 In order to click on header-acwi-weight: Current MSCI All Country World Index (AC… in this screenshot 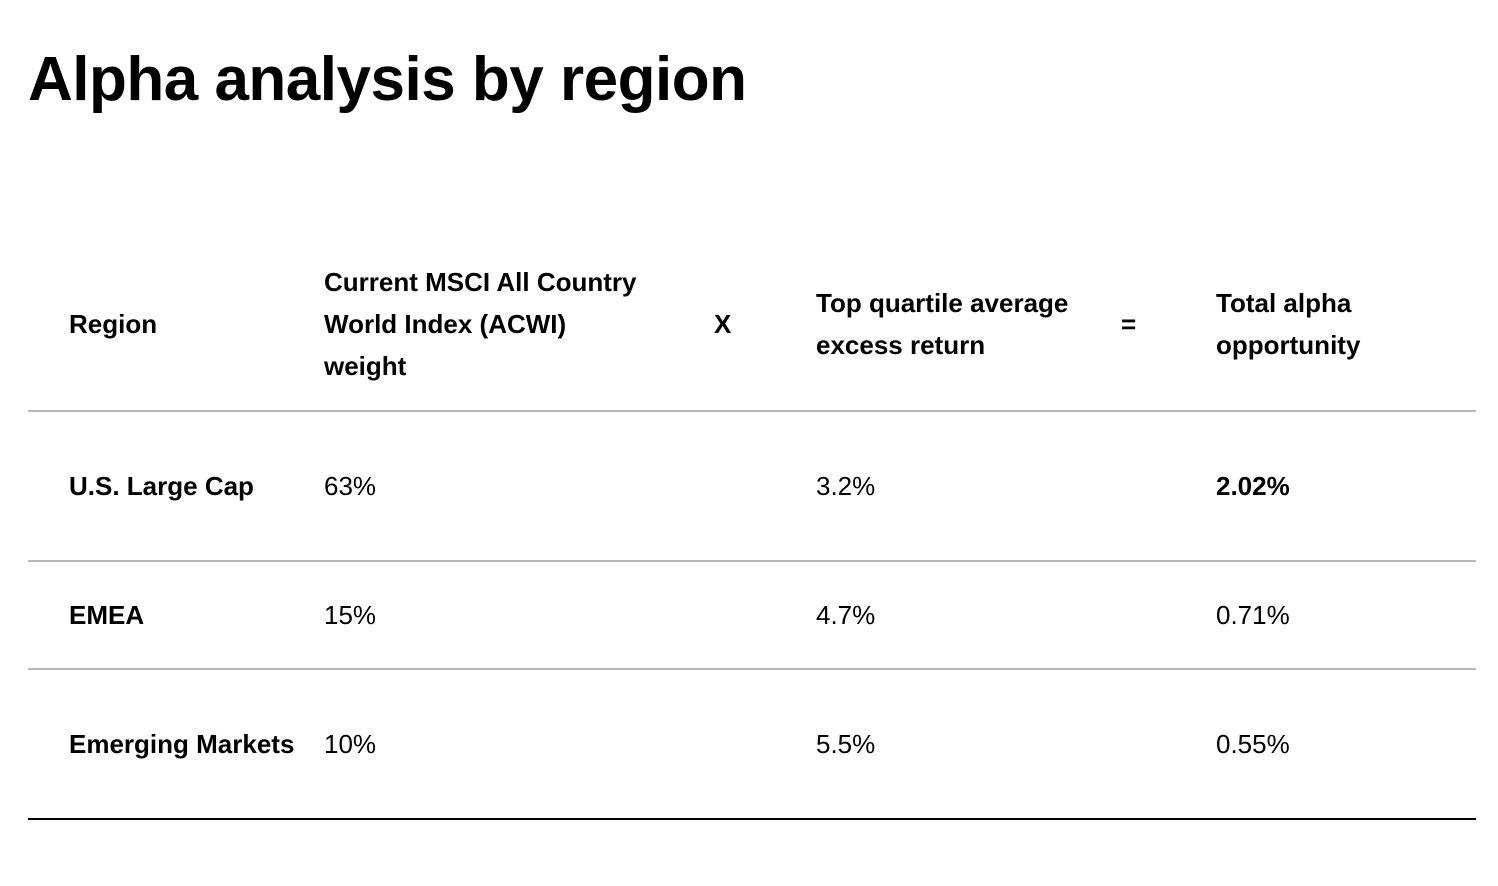, I will do `click(480, 324)`.